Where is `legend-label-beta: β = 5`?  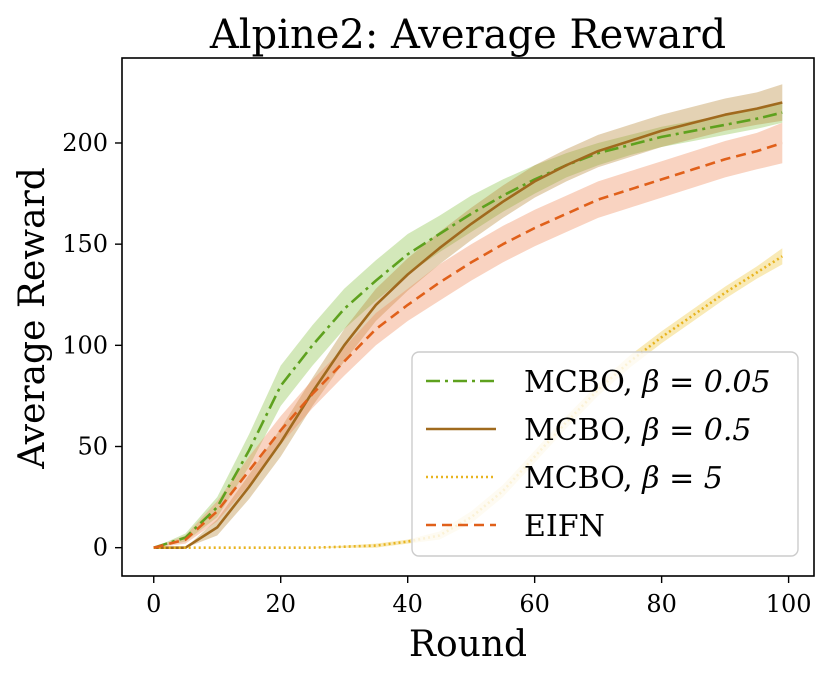
legend-label-beta: β = 5 is located at coordinates (682, 478).